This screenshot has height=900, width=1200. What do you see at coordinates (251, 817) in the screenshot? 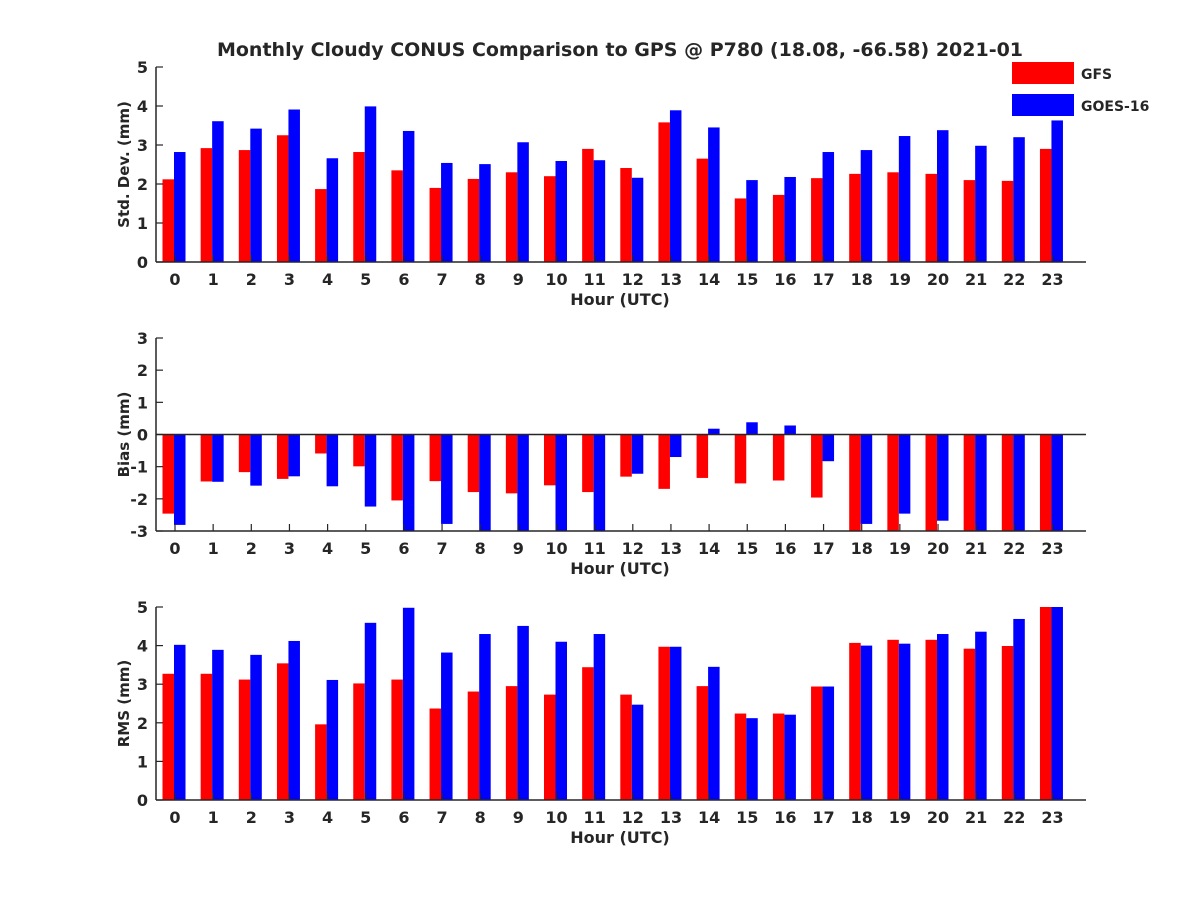
I see `x-tick-label: 2` at bounding box center [251, 817].